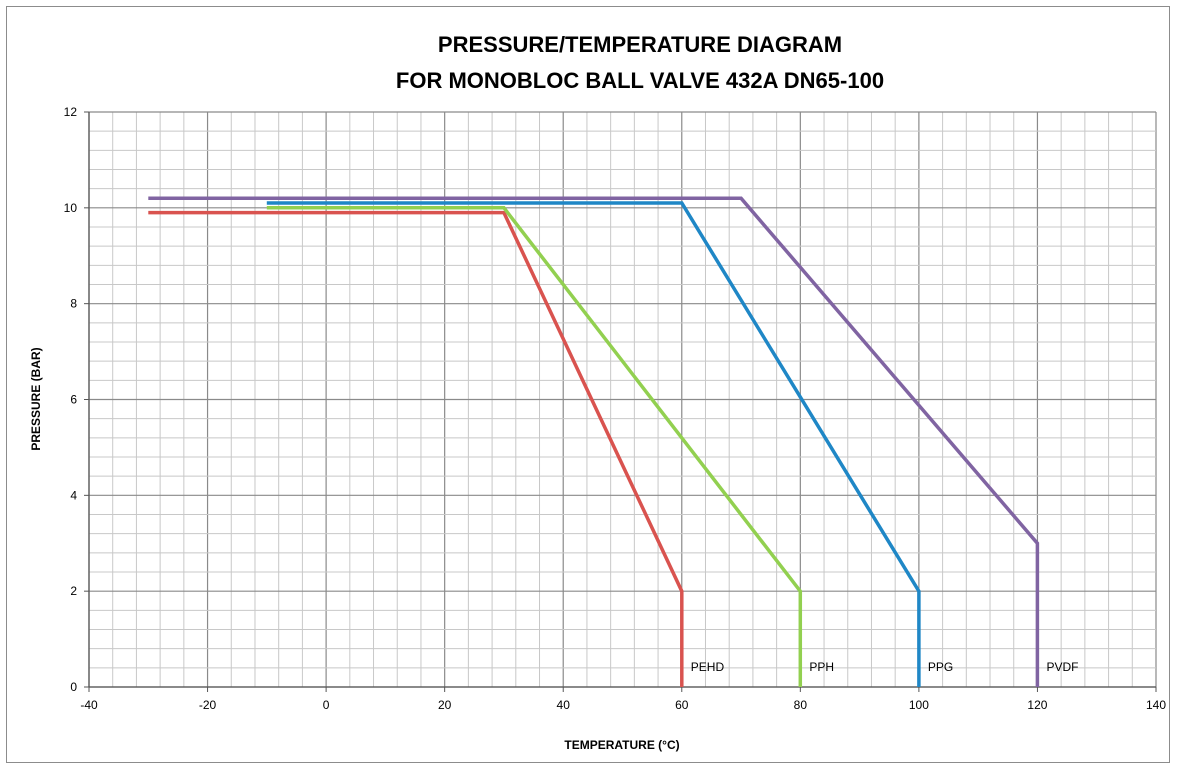 The image size is (1178, 769). What do you see at coordinates (73, 304) in the screenshot?
I see `y-tick-label: 8` at bounding box center [73, 304].